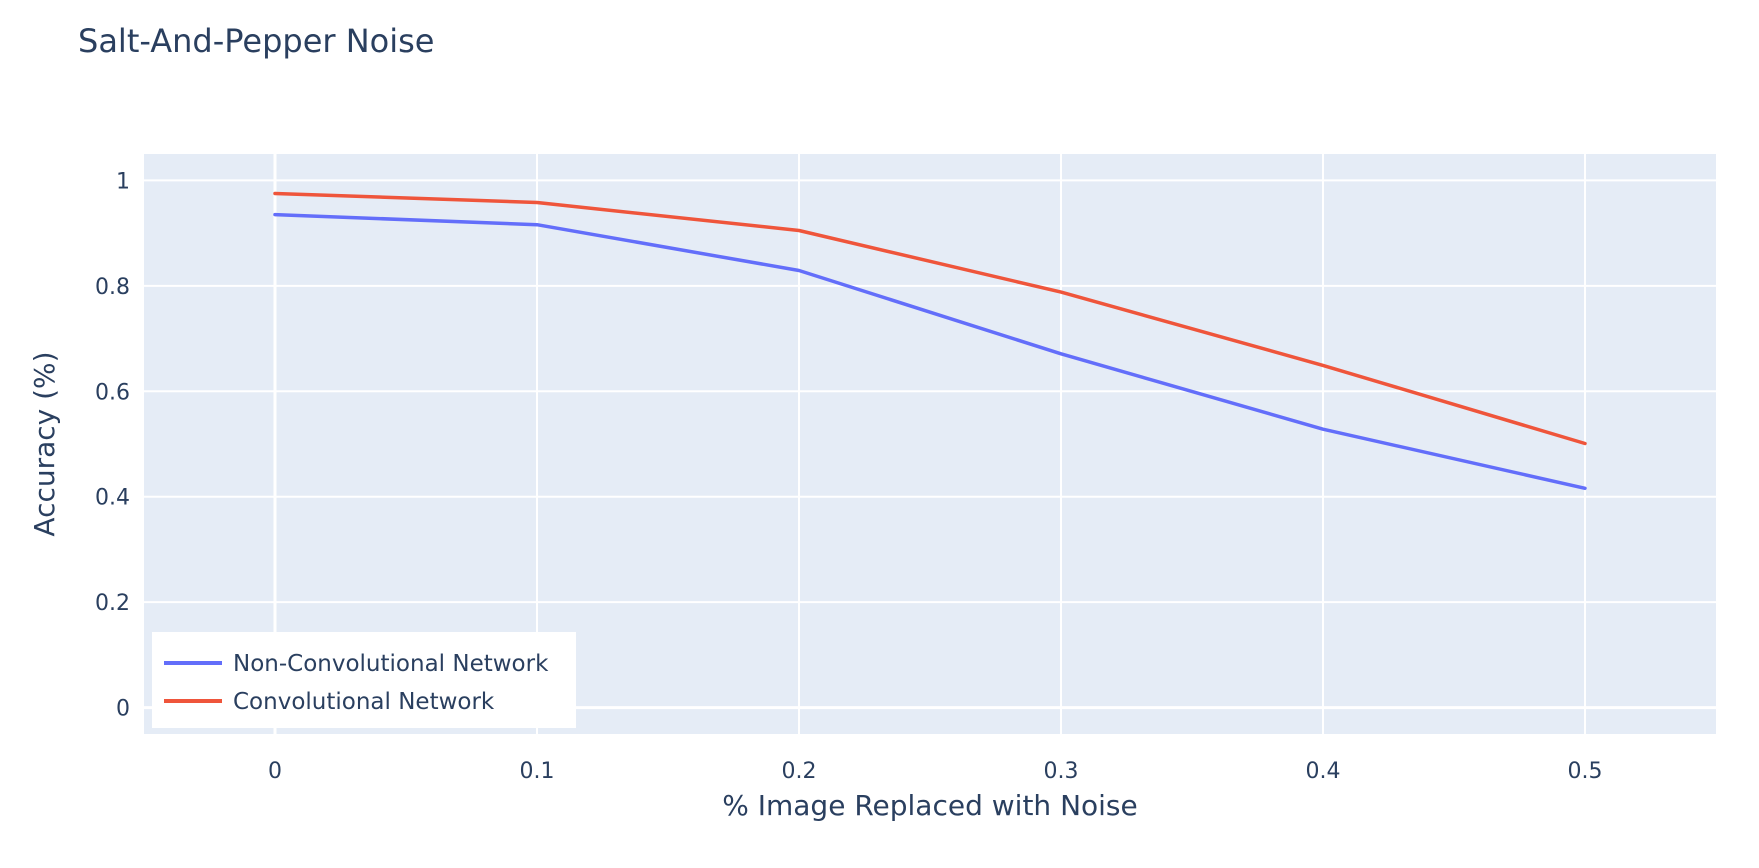  Describe the element at coordinates (364, 702) in the screenshot. I see `legend-label: Convolutional Network` at that location.